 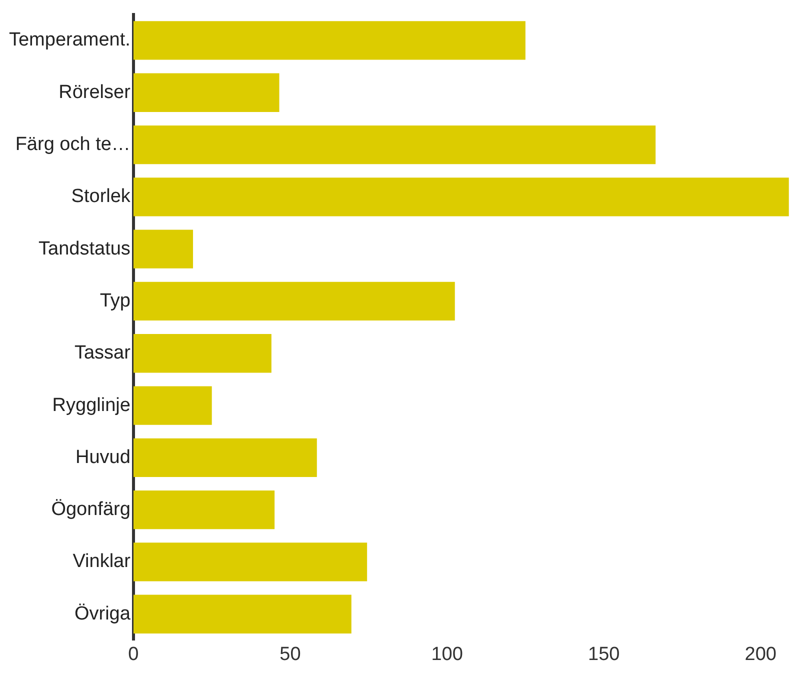 I want to click on x-tick-label: 100, so click(x=447, y=654).